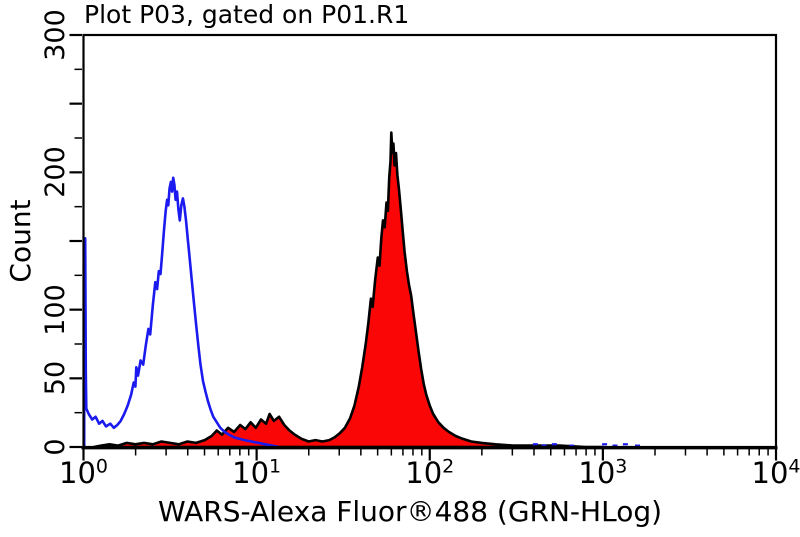 This screenshot has width=800, height=537. I want to click on plot-title: Plot P03, gated on P01.R1, so click(247, 14).